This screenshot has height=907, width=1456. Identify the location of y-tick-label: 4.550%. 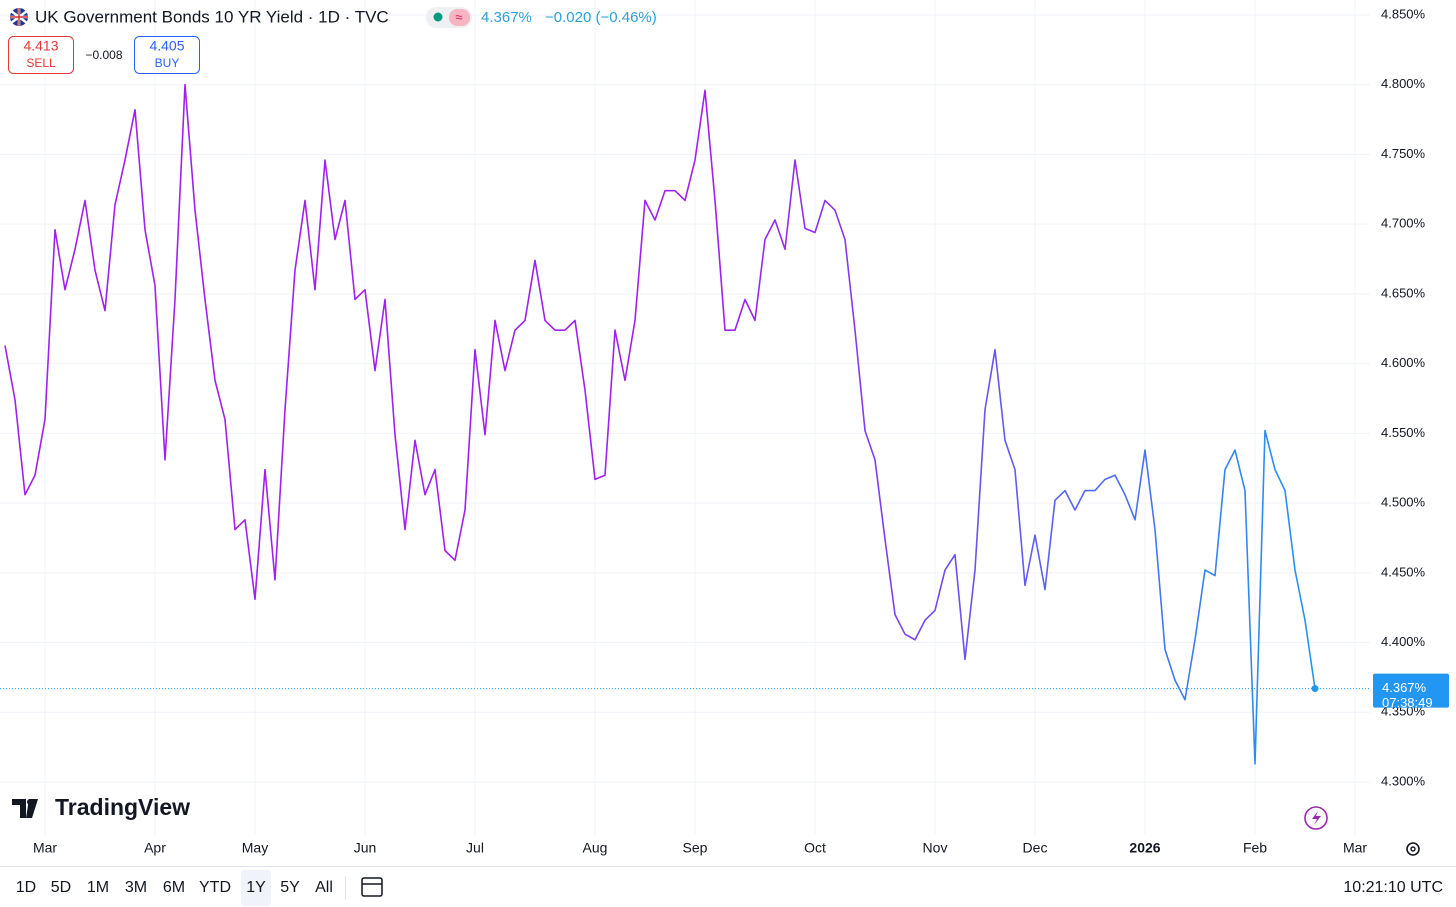
(1403, 432).